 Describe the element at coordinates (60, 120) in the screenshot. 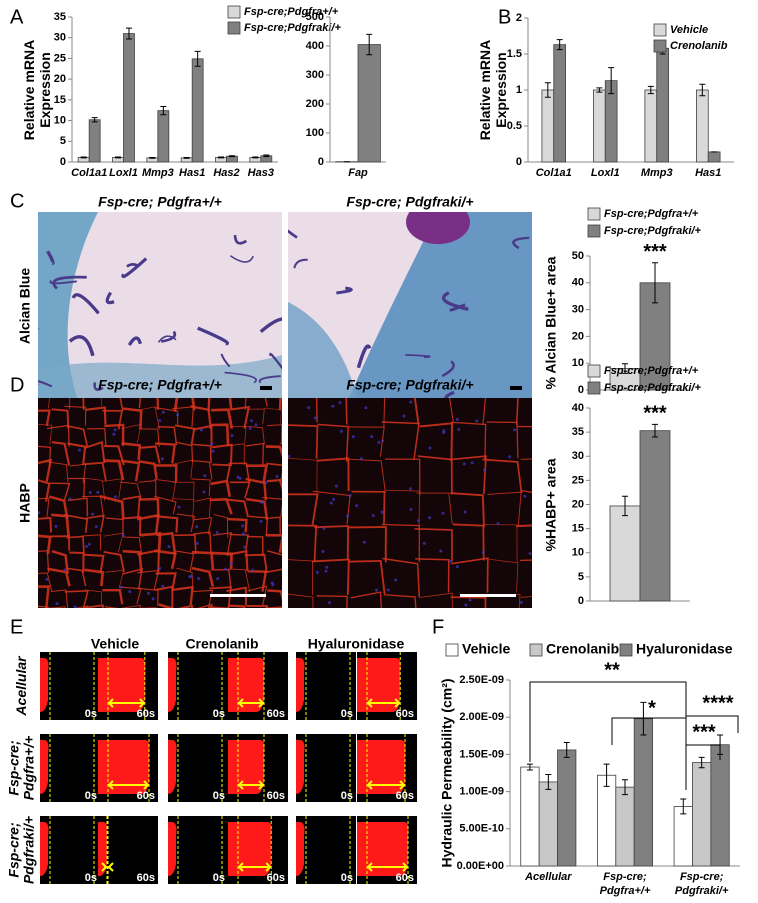

I see `y-tick-label: 10` at that location.